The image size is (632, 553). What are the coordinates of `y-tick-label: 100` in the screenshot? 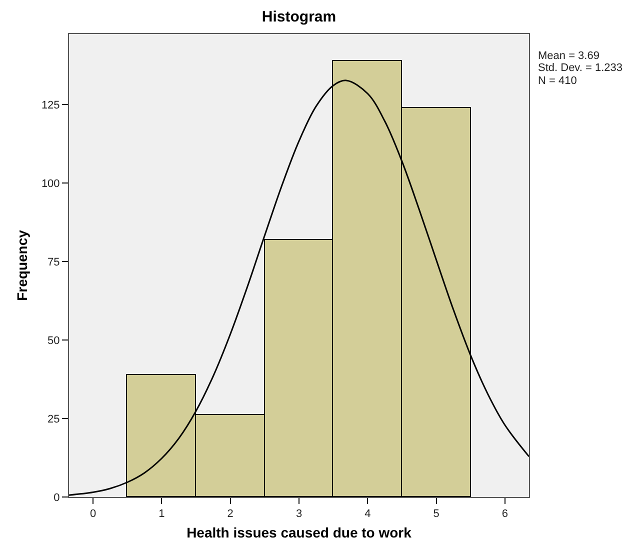 It's located at (50, 184).